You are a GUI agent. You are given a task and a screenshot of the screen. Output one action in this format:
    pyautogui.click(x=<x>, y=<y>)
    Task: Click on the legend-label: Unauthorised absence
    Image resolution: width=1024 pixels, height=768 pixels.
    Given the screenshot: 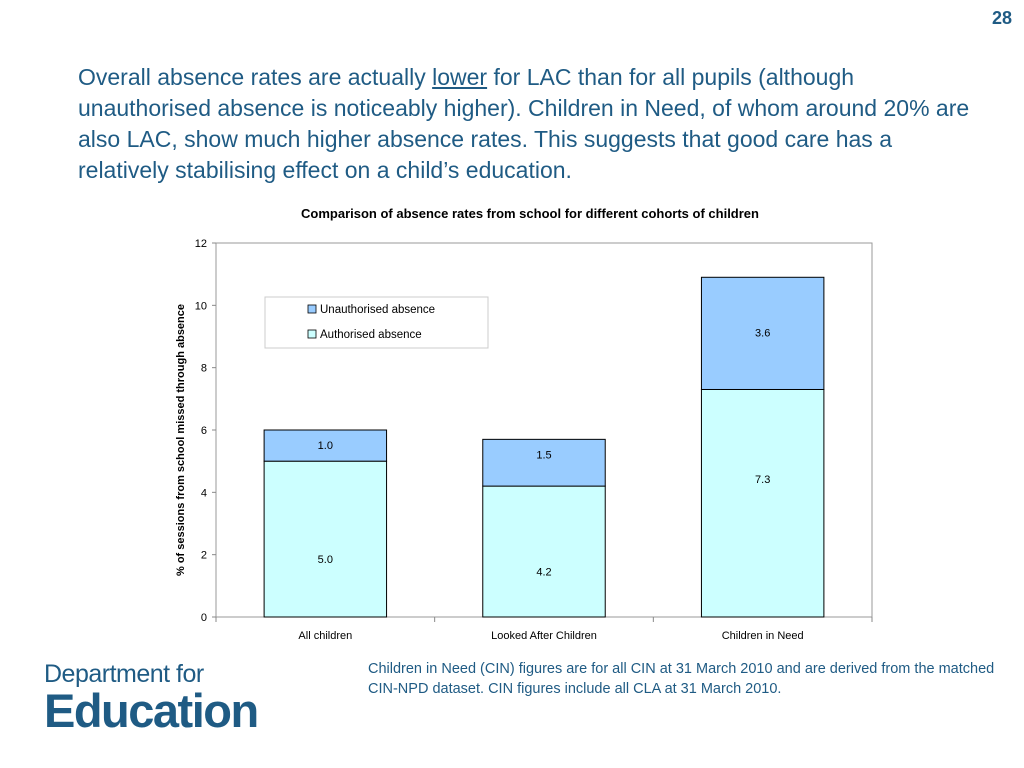 What is the action you would take?
    pyautogui.click(x=377, y=310)
    